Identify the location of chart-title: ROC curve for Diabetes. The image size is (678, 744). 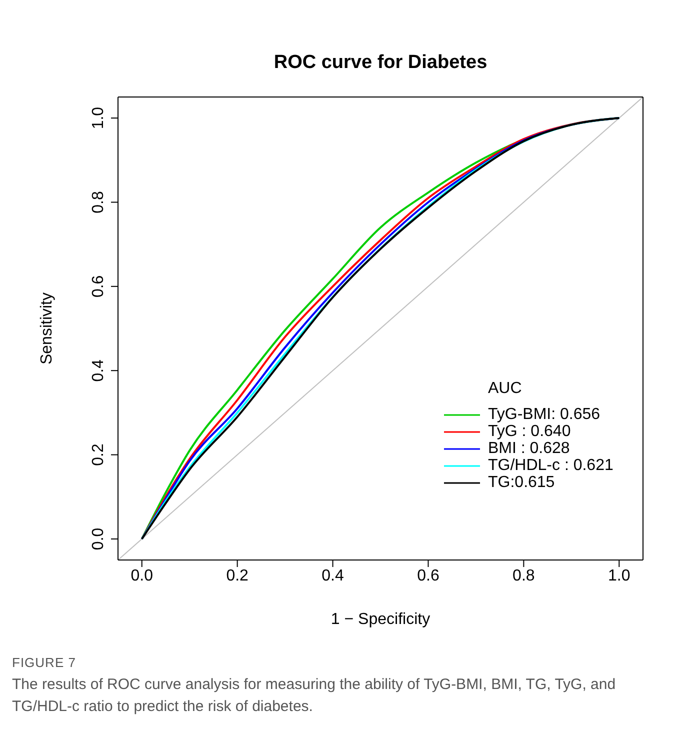
(380, 63).